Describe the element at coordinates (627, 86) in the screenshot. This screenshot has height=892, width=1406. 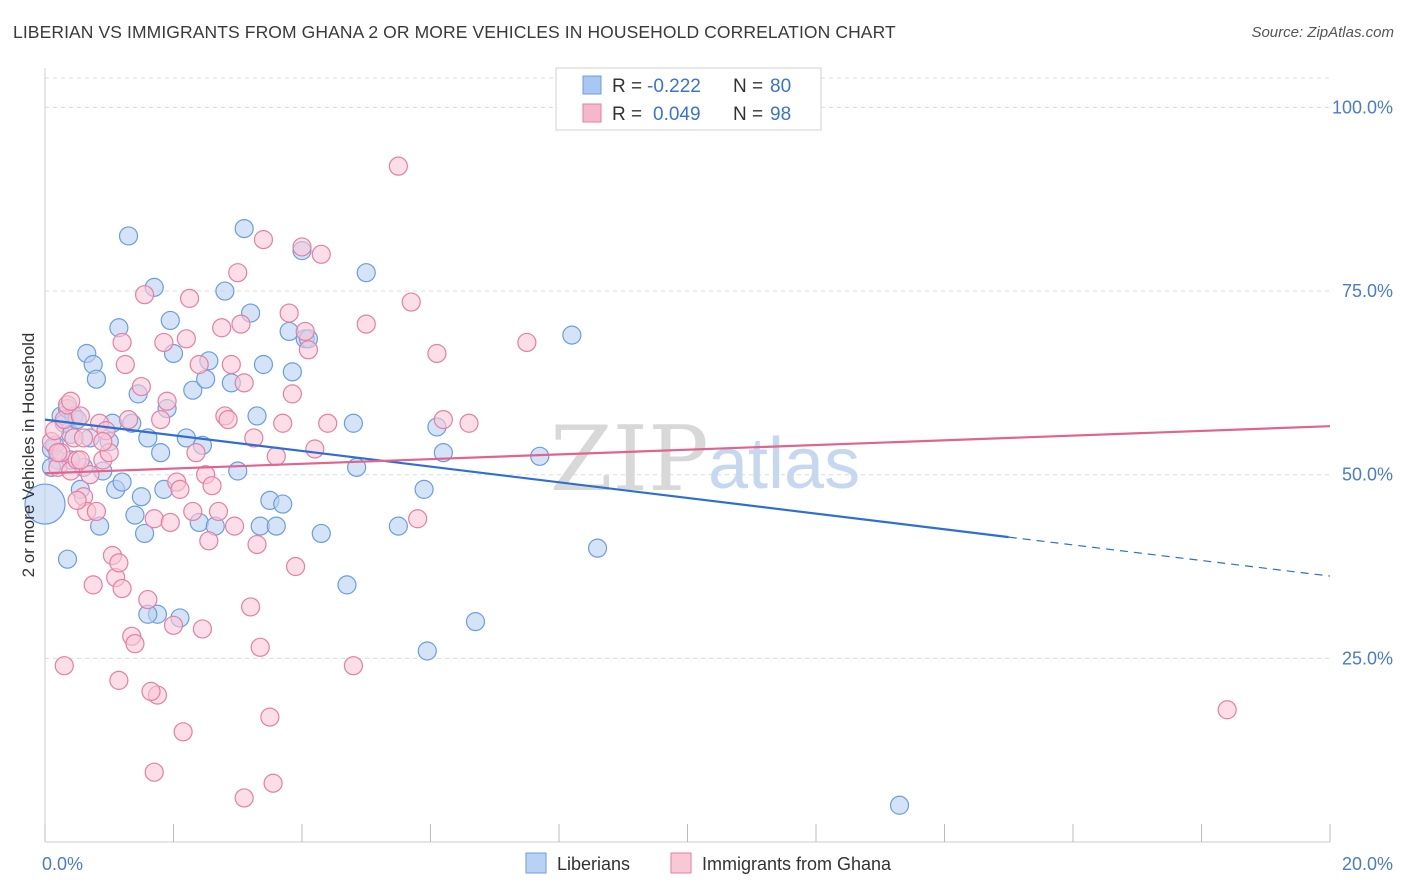
I see `legend-r-label-blue: R =` at that location.